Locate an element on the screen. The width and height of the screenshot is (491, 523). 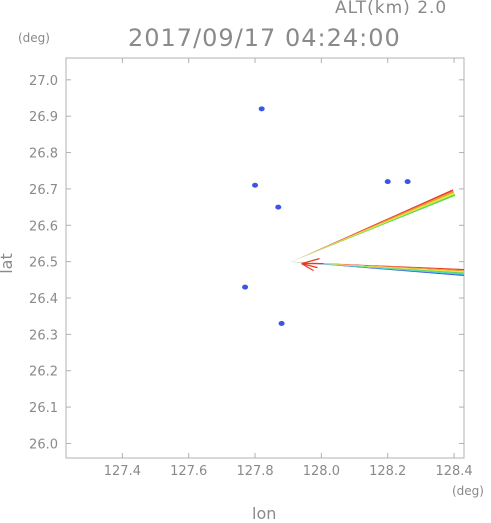
y-tick-label: 27.0 is located at coordinates (43, 81).